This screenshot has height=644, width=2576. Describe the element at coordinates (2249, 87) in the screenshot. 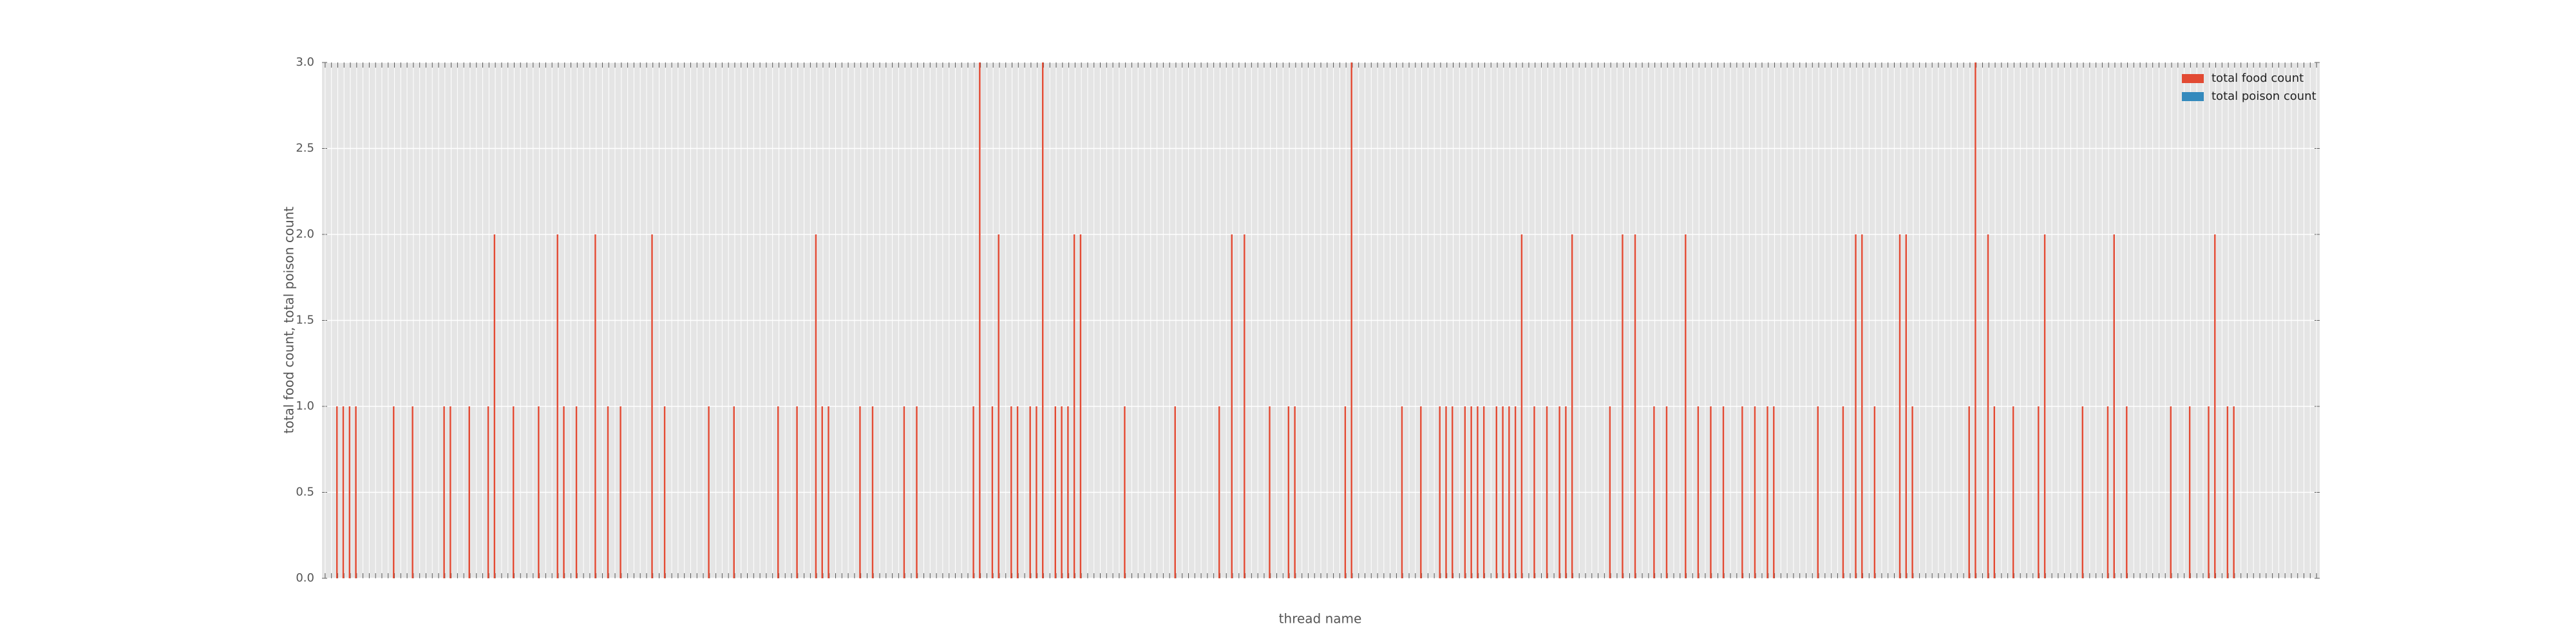

I see `legend: total food count total poison count` at that location.